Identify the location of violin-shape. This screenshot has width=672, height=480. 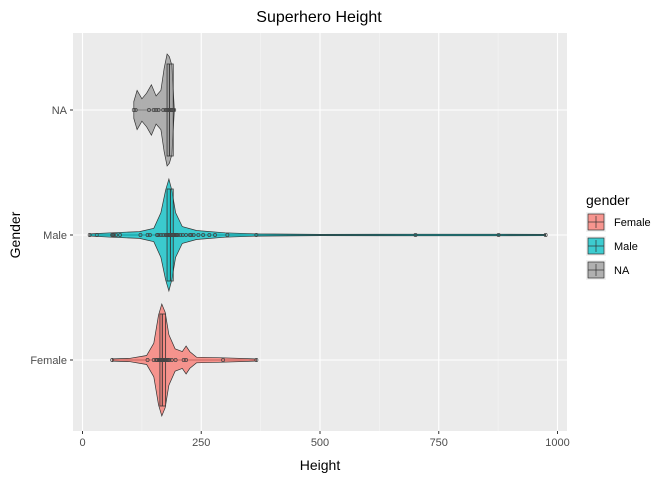
(154, 110).